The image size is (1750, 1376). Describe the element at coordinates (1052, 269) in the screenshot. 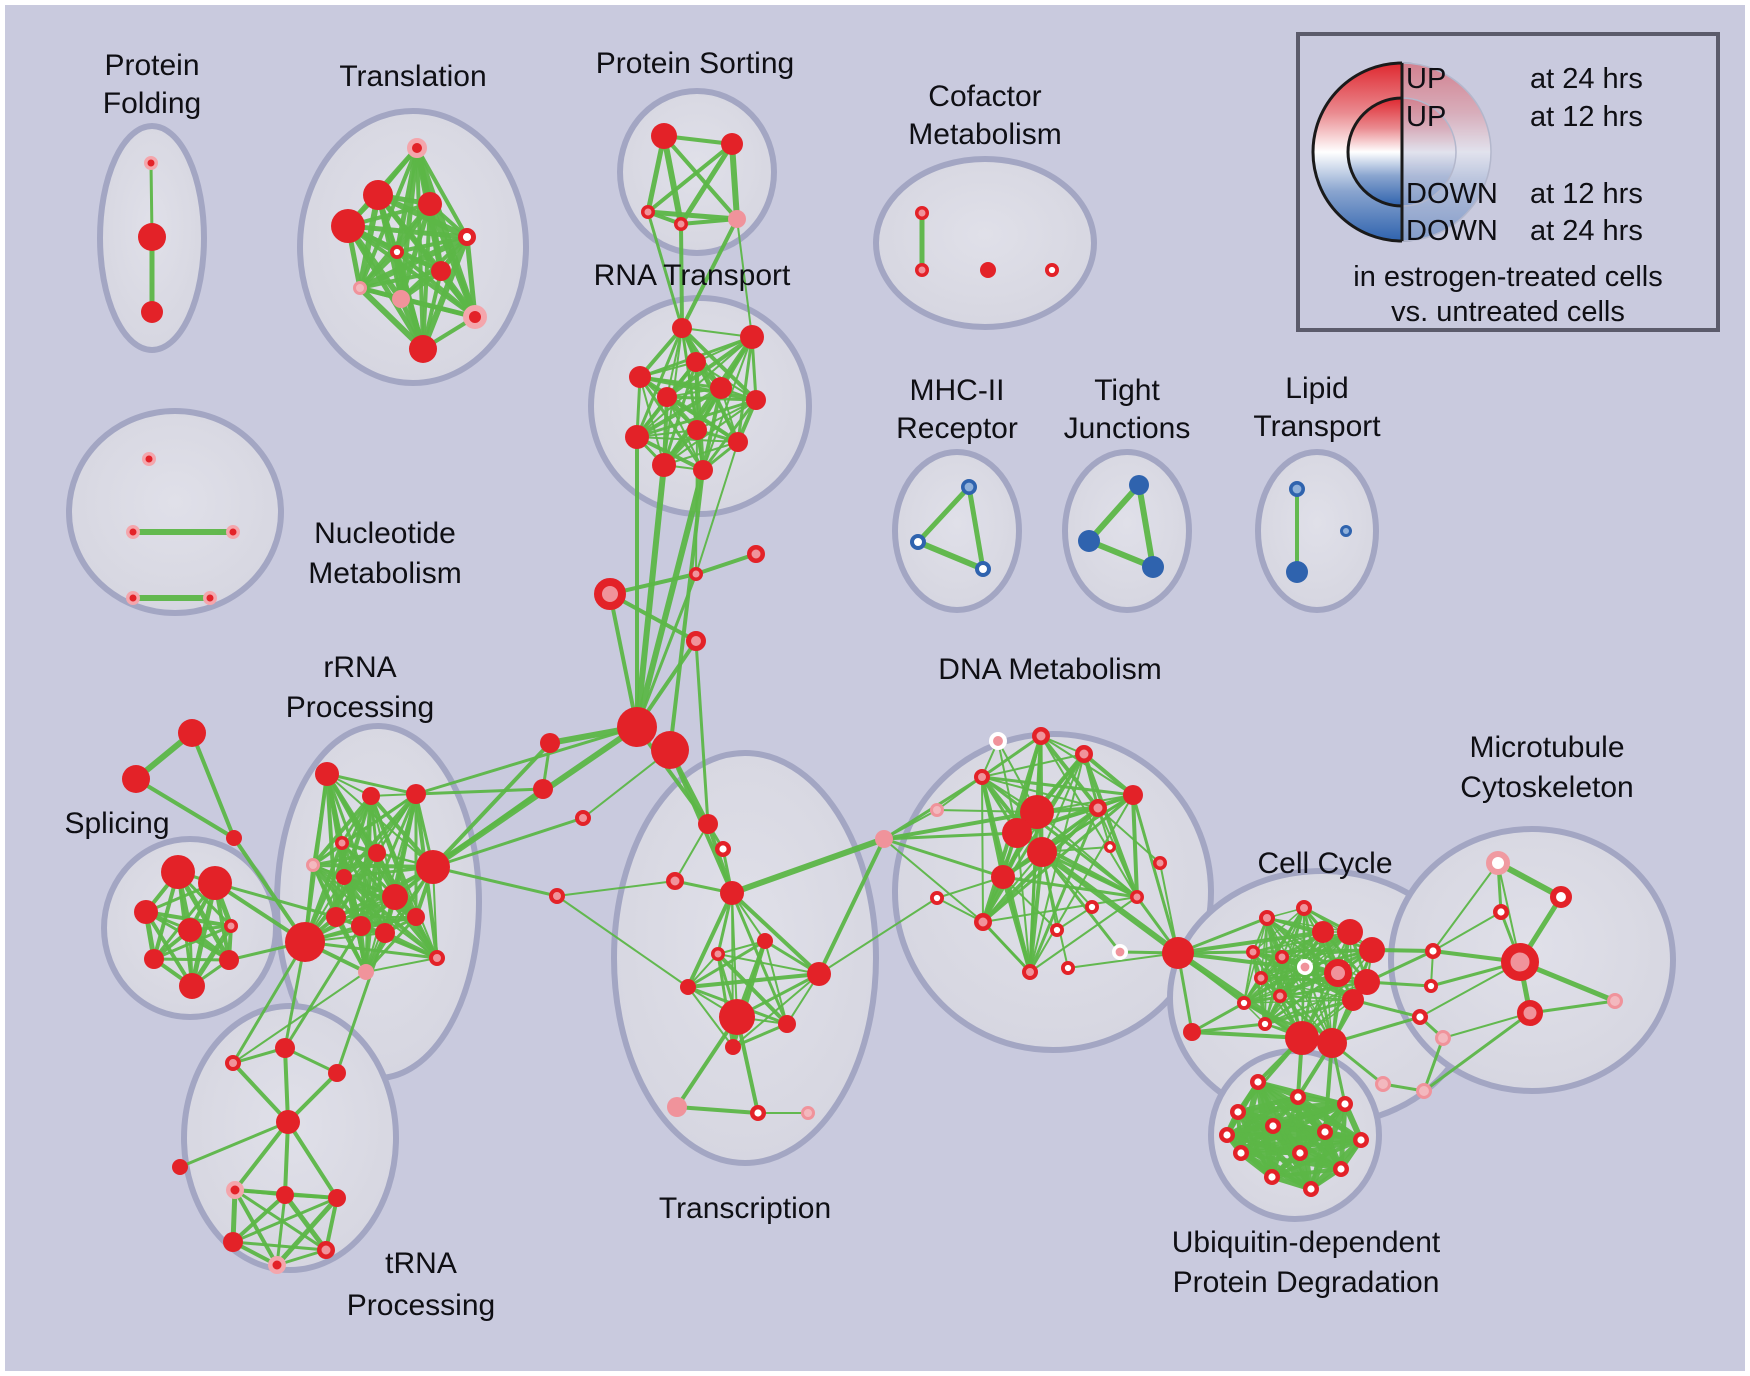

I see `node-cf4` at that location.